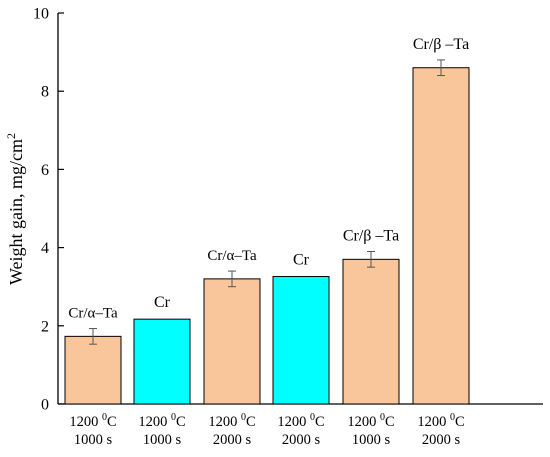 The width and height of the screenshot is (550, 457). What do you see at coordinates (45, 405) in the screenshot?
I see `y-tick-label: 0` at bounding box center [45, 405].